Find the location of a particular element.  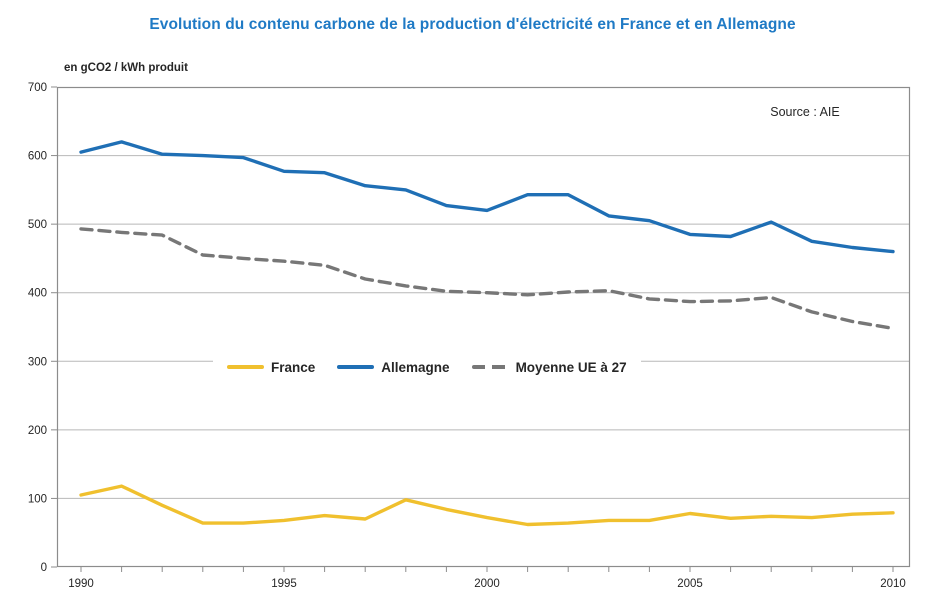

legend-label-france: France is located at coordinates (293, 367).